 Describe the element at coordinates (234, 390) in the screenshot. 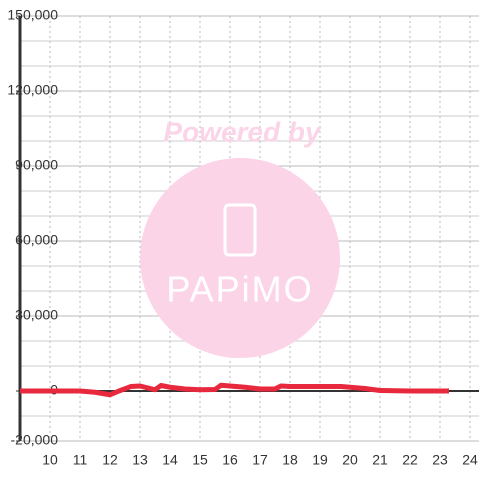

I see `data-line` at that location.